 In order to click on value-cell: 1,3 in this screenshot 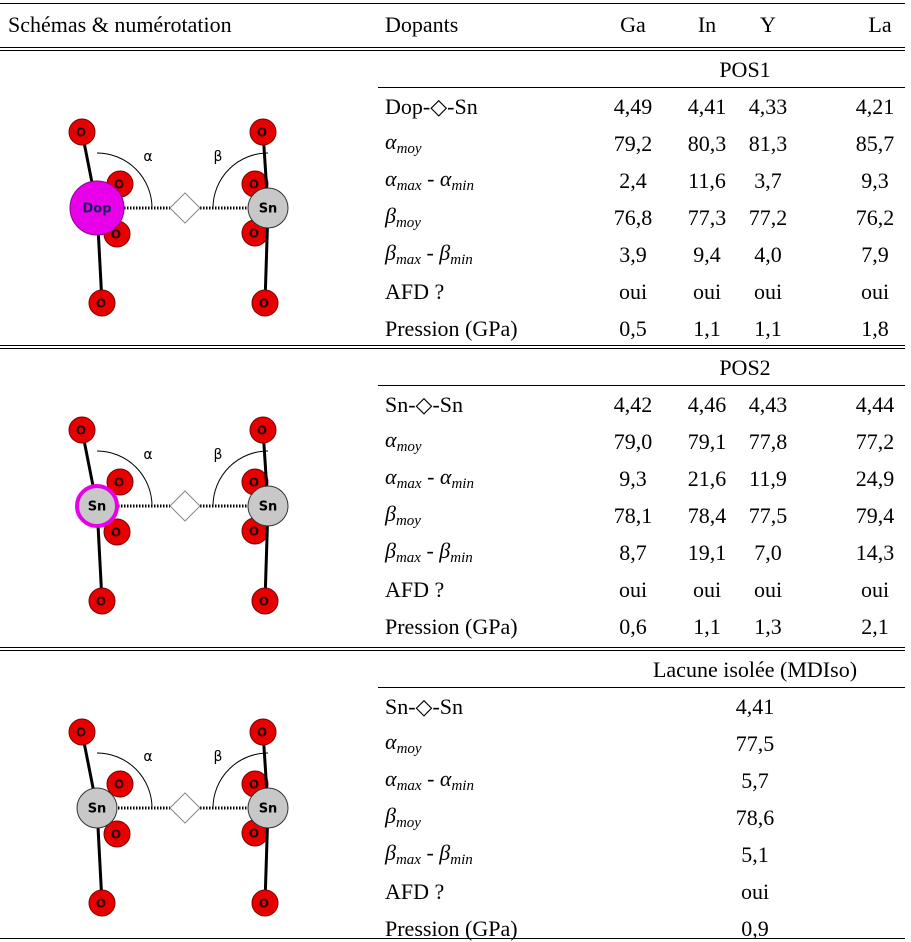, I will do `click(768, 626)`.